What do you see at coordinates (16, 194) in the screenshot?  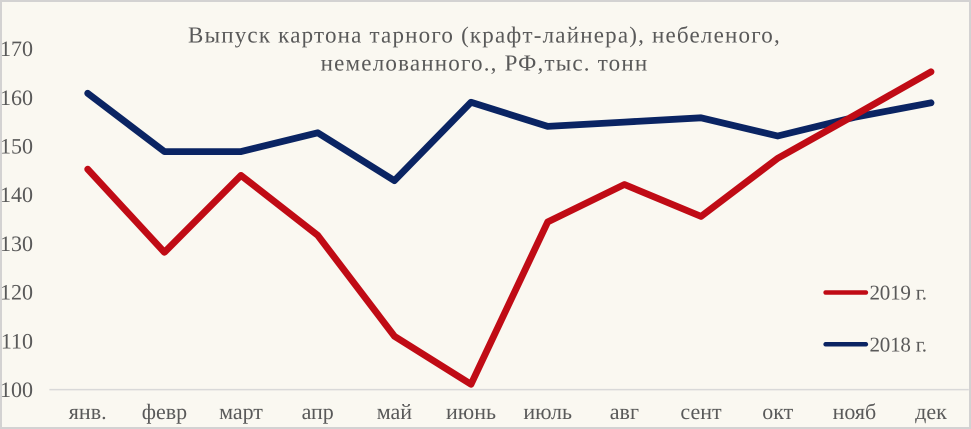 I see `svg-text: 140` at bounding box center [16, 194].